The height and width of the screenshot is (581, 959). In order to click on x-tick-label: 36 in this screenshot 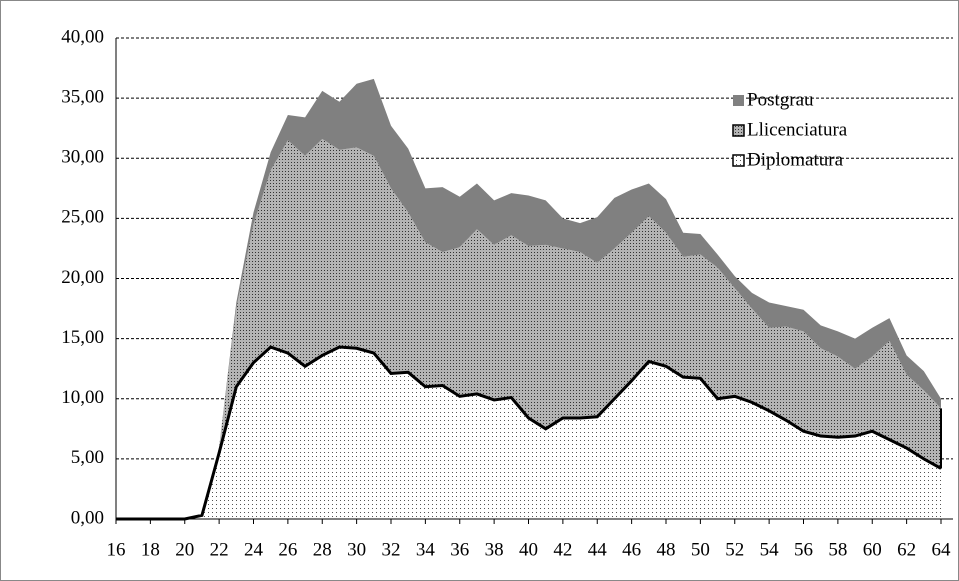, I will do `click(459, 549)`.